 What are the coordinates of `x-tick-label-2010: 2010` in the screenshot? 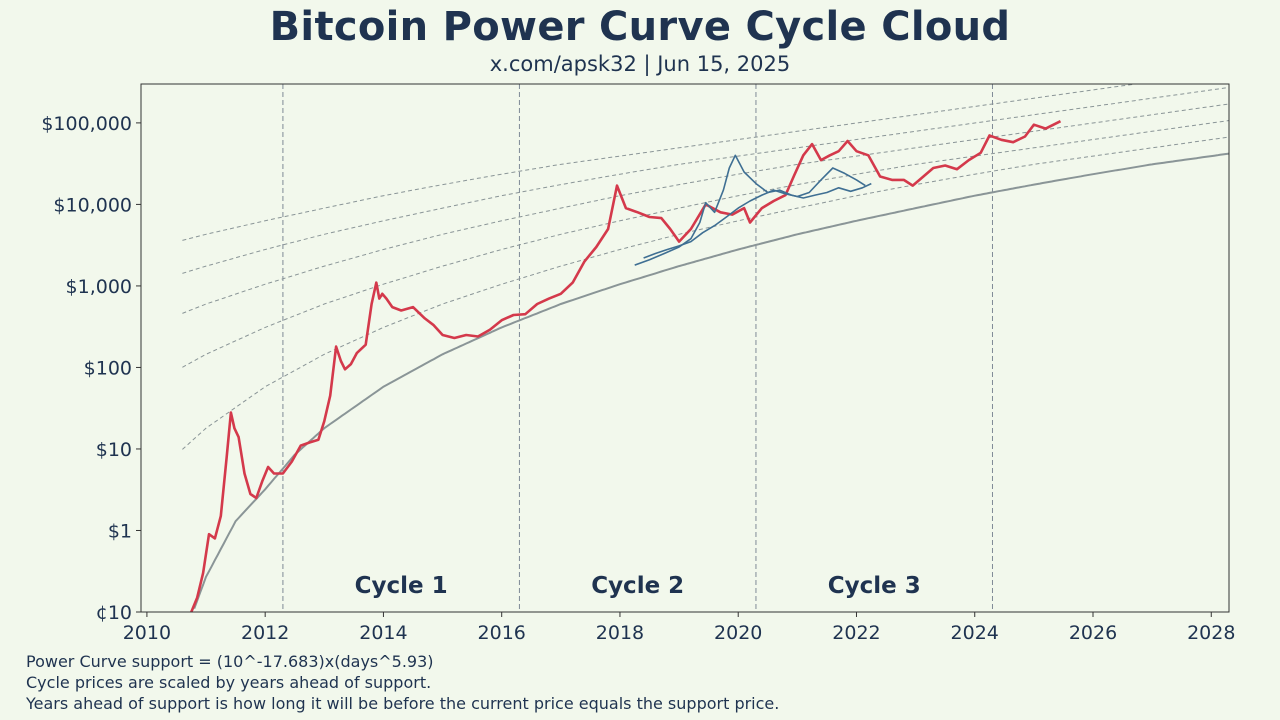 It's located at (147, 633).